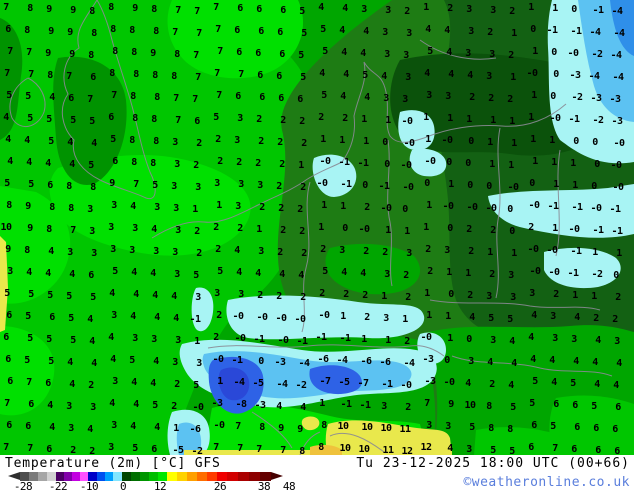 This screenshot has width=634, height=490. Describe the element at coordinates (546, 482) in the screenshot. I see `copyright-link: ©weatheronline.co.uk` at that location.